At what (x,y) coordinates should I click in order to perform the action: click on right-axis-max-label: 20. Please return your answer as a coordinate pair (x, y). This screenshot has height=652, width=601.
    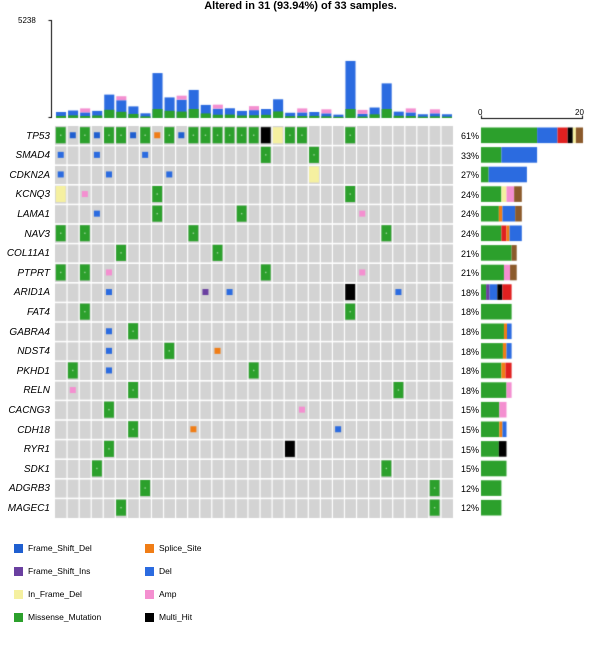
    Looking at the image, I should click on (579, 112).